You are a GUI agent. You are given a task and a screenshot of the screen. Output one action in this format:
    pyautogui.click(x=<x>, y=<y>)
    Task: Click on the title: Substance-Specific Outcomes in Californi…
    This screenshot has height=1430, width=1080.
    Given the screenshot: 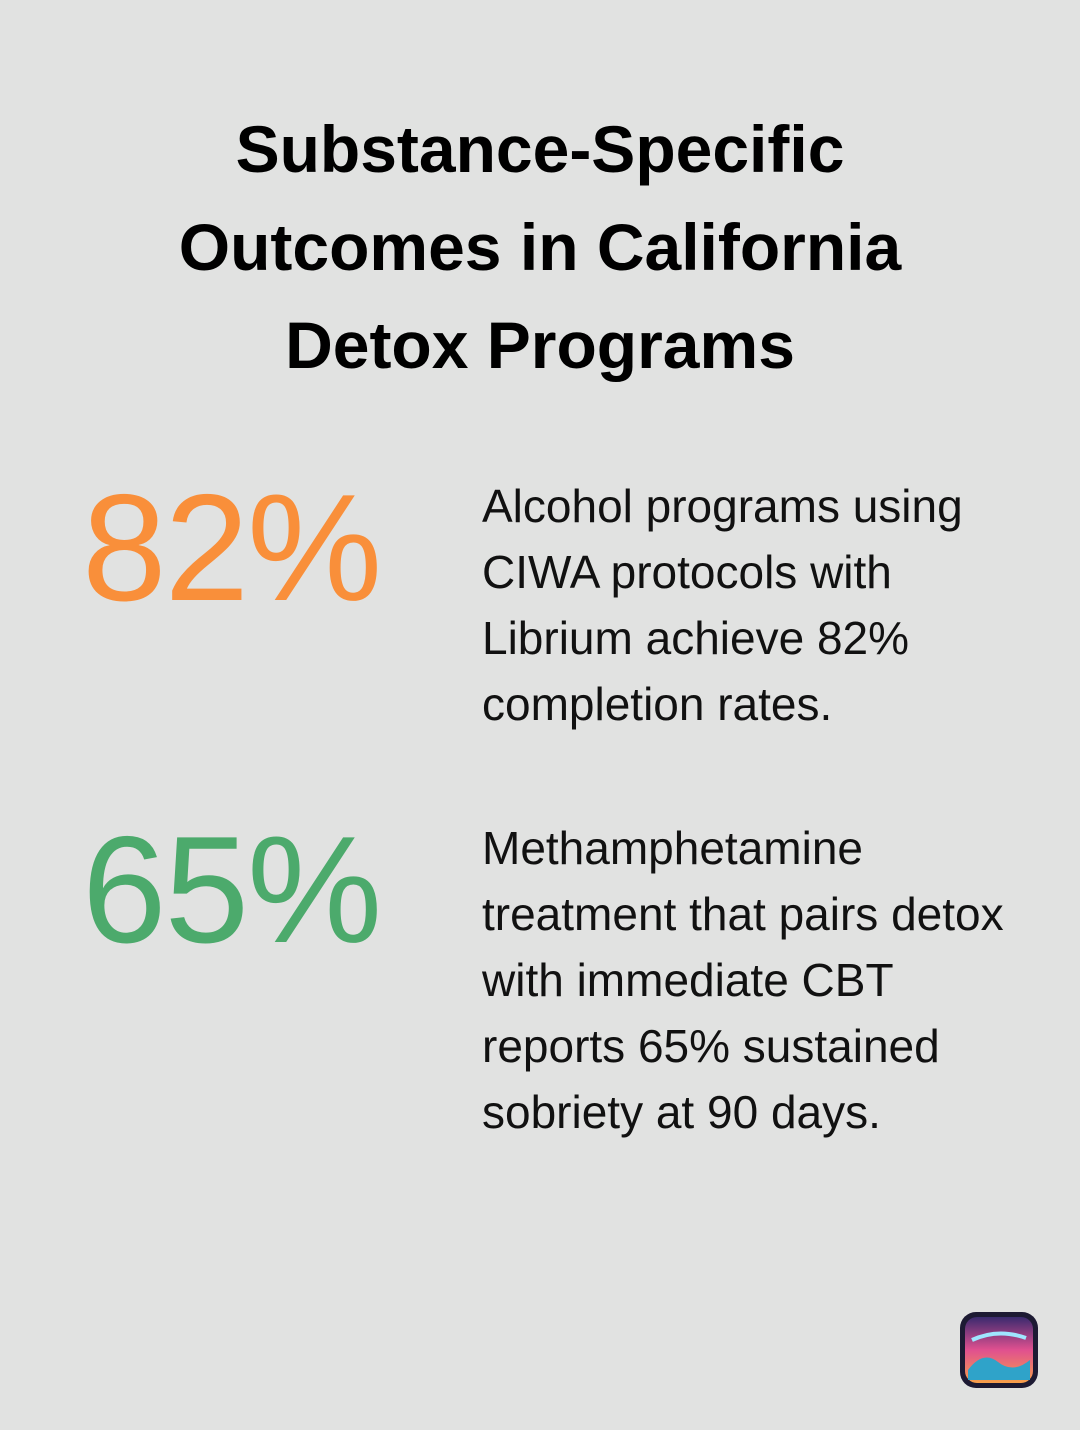 What is the action you would take?
    pyautogui.click(x=540, y=247)
    